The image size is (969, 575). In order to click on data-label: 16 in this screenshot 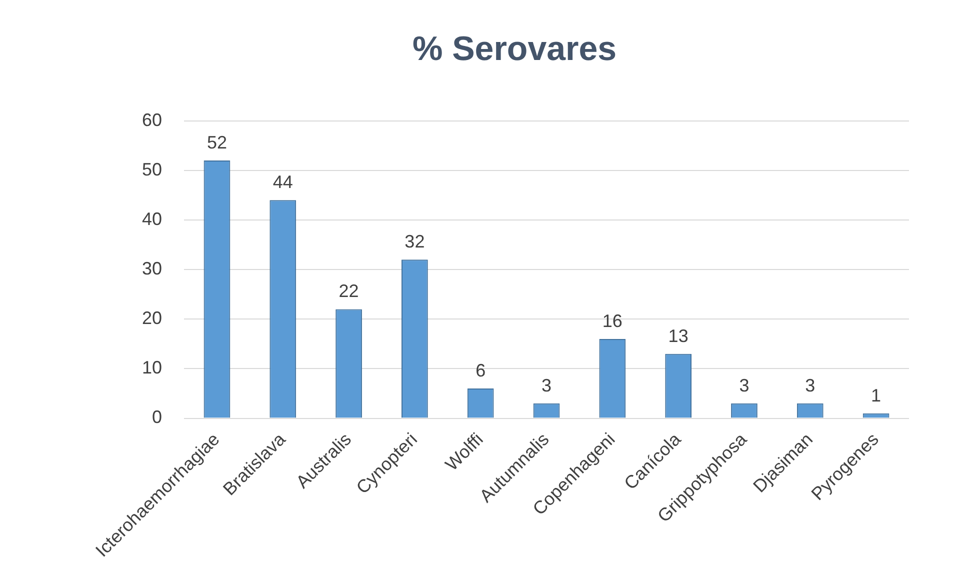, I will do `click(612, 320)`.